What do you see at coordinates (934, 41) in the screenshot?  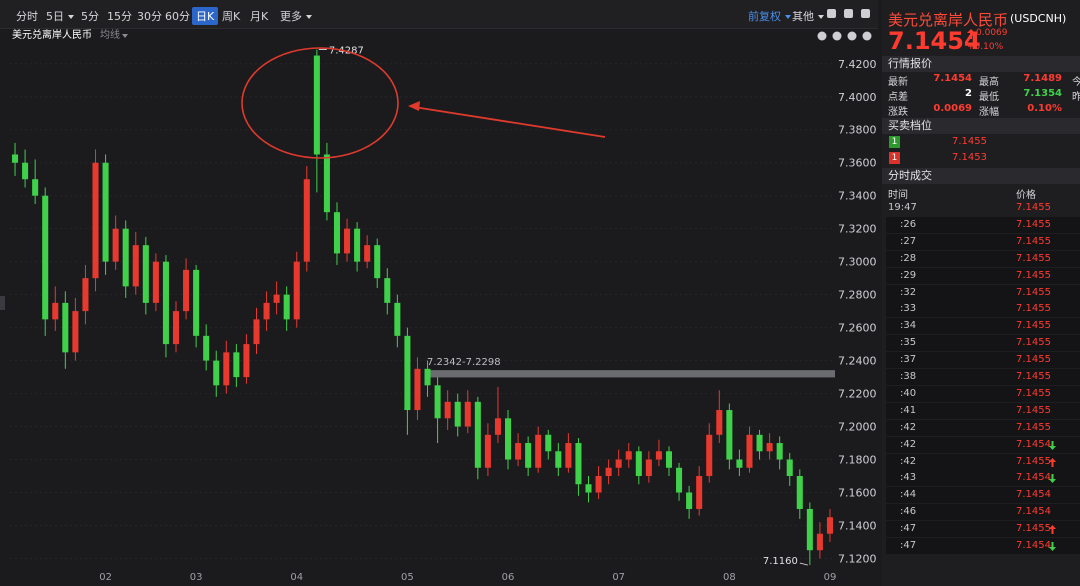 I see `last-price: 7.1454` at bounding box center [934, 41].